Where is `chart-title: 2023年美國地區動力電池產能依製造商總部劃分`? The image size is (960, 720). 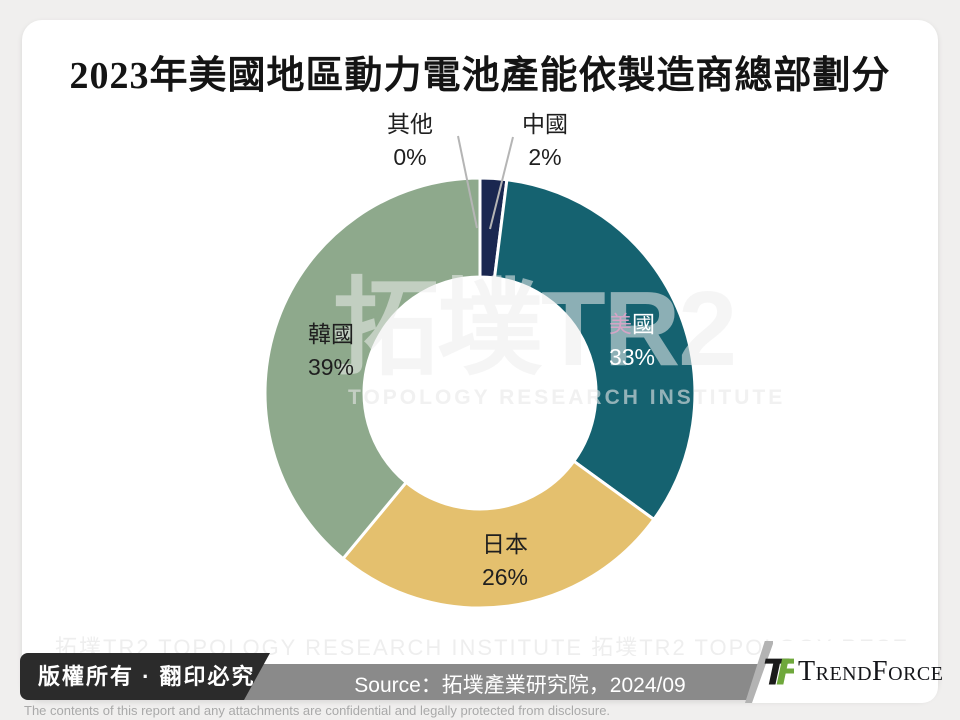
chart-title: 2023年美國地區動力電池產能依製造商總部劃分 is located at coordinates (480, 76).